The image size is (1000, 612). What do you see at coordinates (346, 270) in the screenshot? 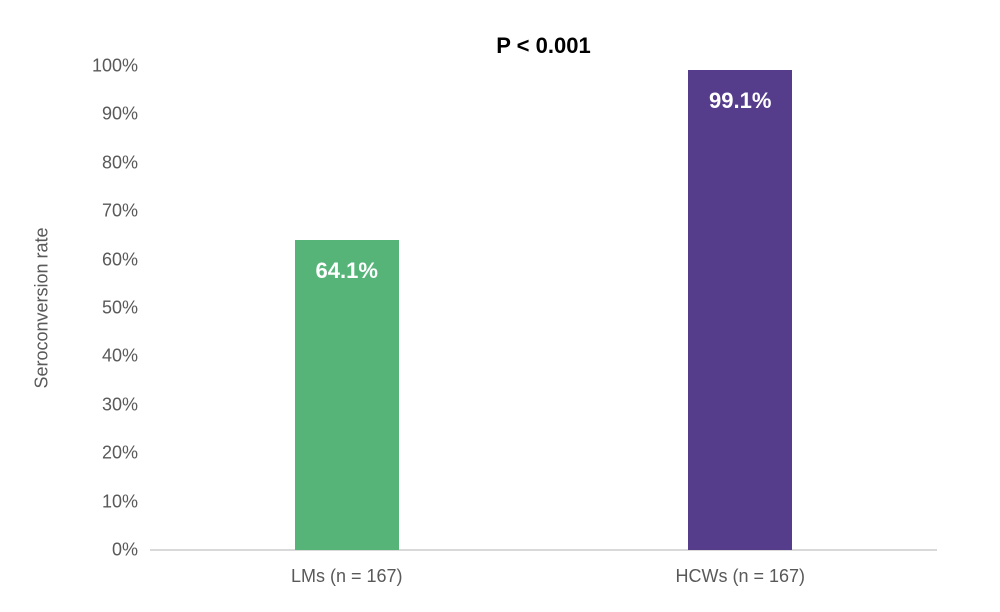
I see `bar-value-label: 64.1%` at bounding box center [346, 270].